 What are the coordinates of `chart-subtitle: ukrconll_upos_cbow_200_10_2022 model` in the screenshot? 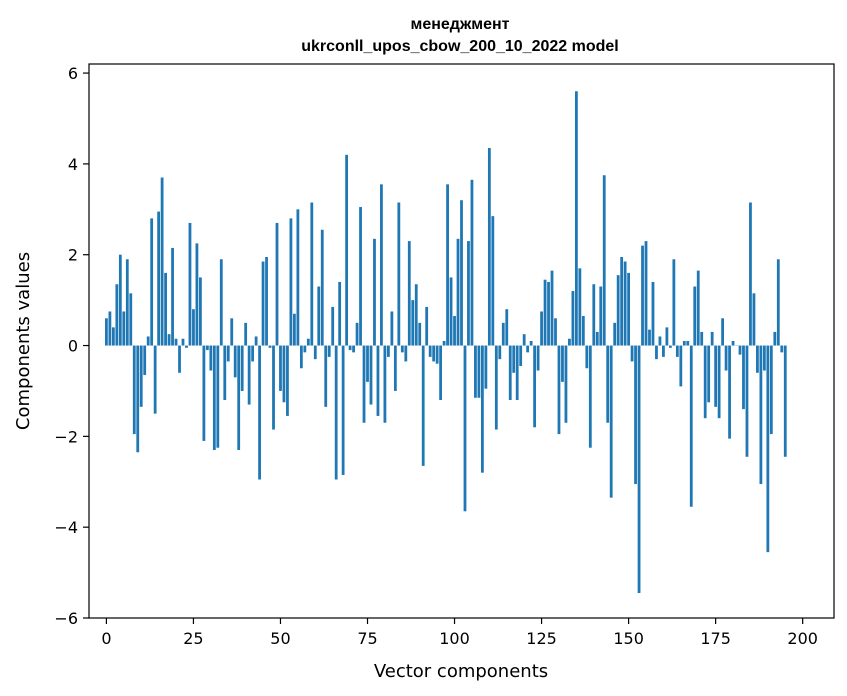 It's located at (459, 46).